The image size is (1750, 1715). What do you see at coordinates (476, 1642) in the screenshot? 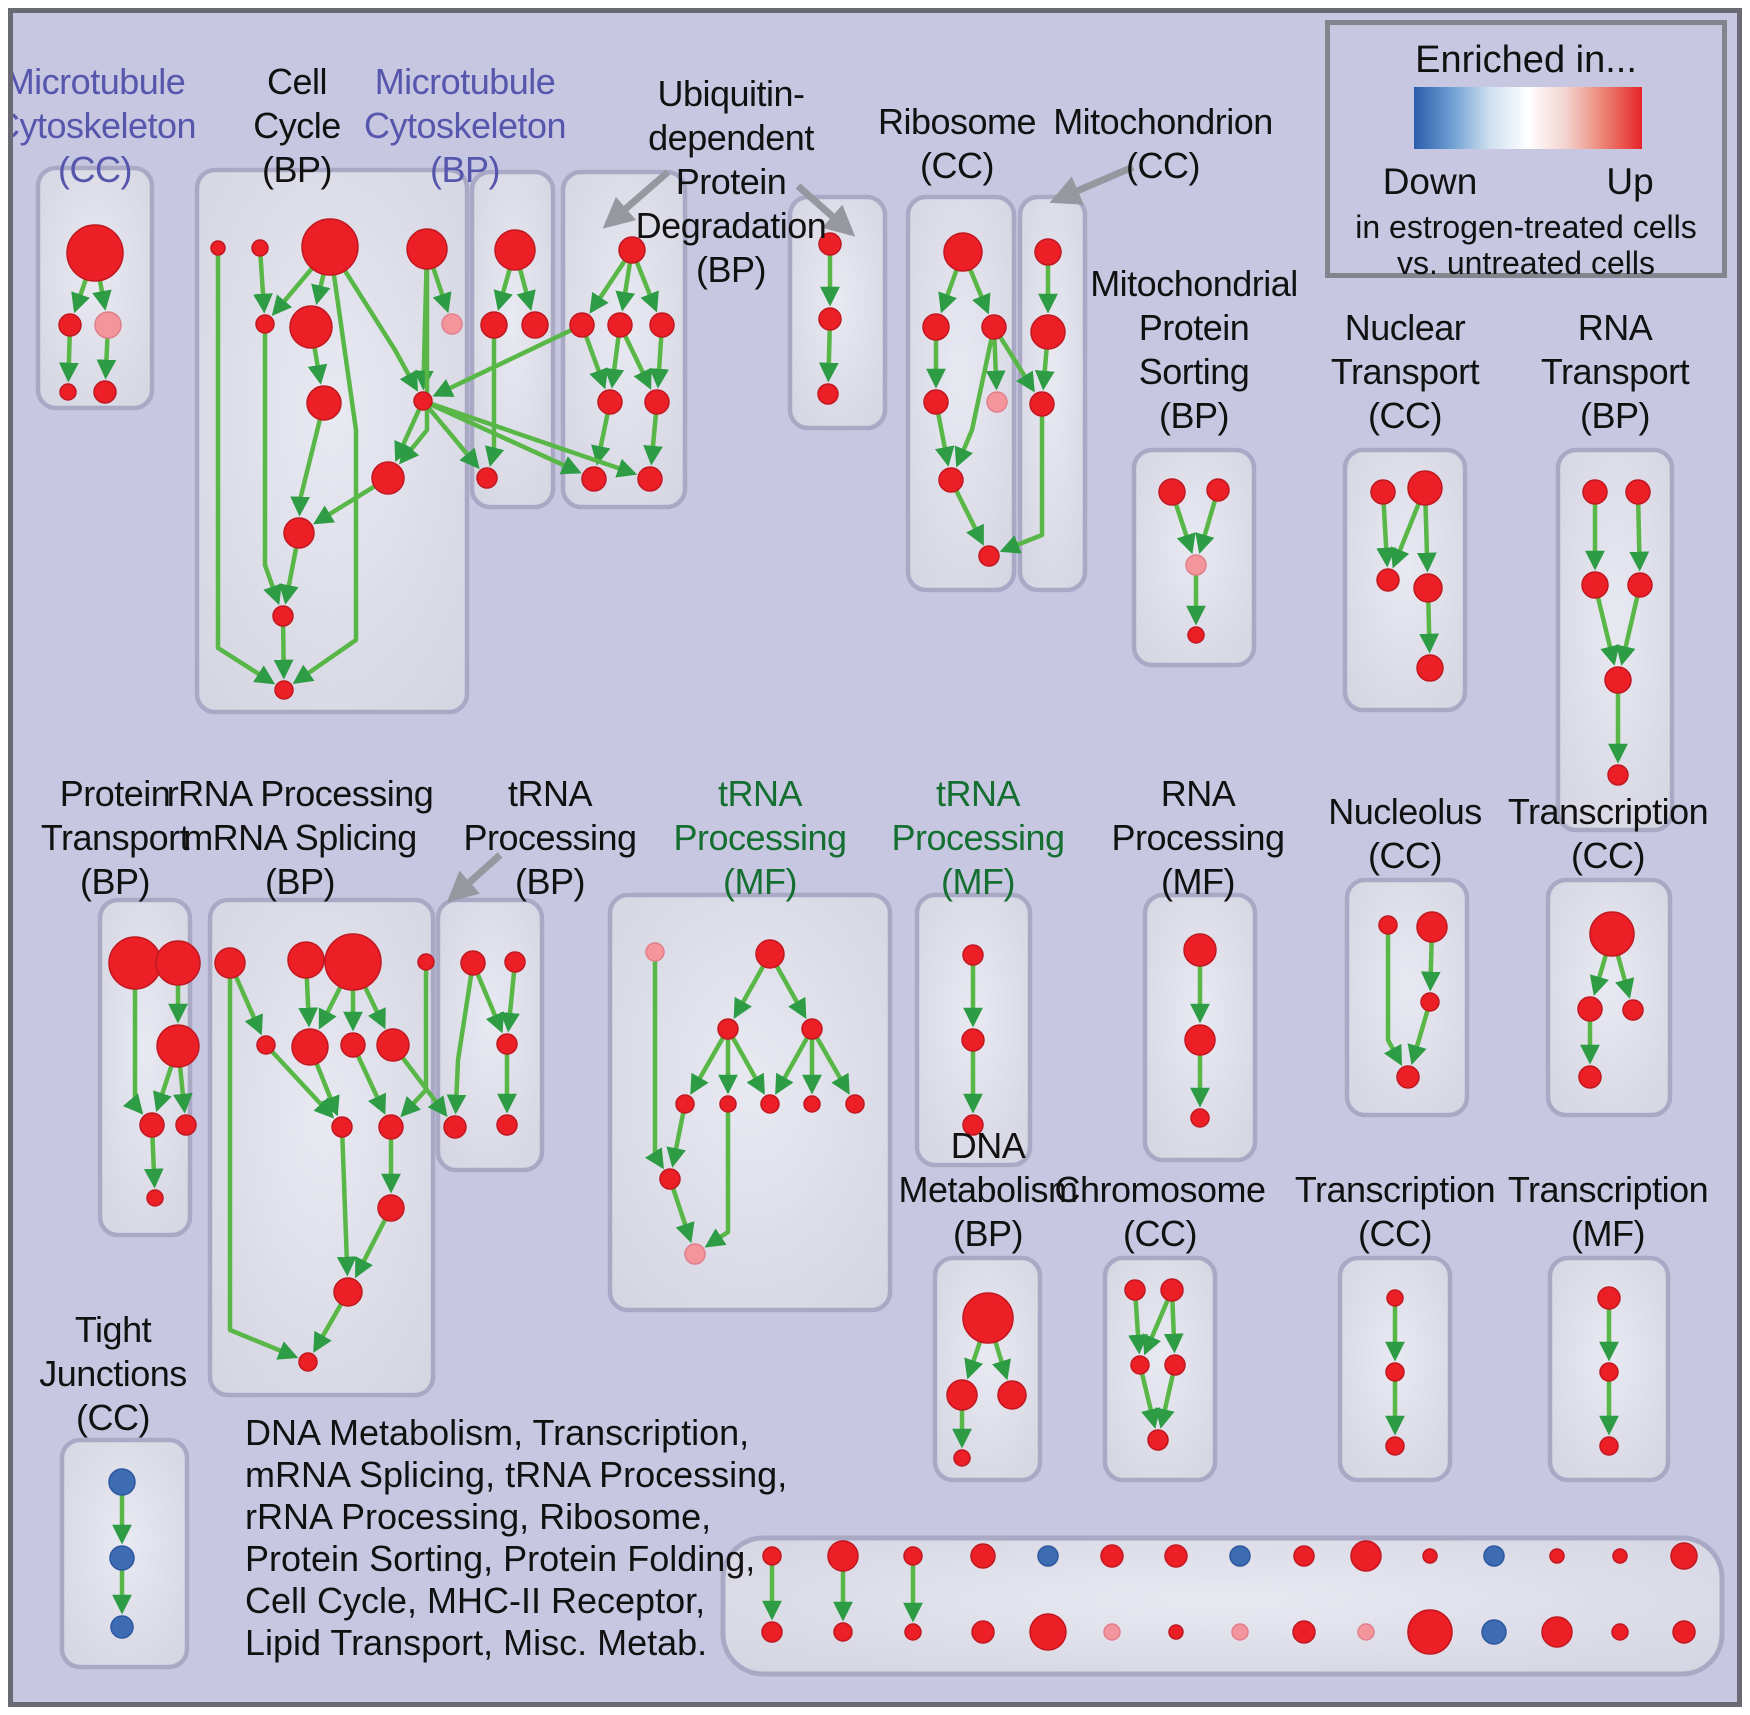
I see `note-line: Lipid Transport, Misc. Metab.` at bounding box center [476, 1642].